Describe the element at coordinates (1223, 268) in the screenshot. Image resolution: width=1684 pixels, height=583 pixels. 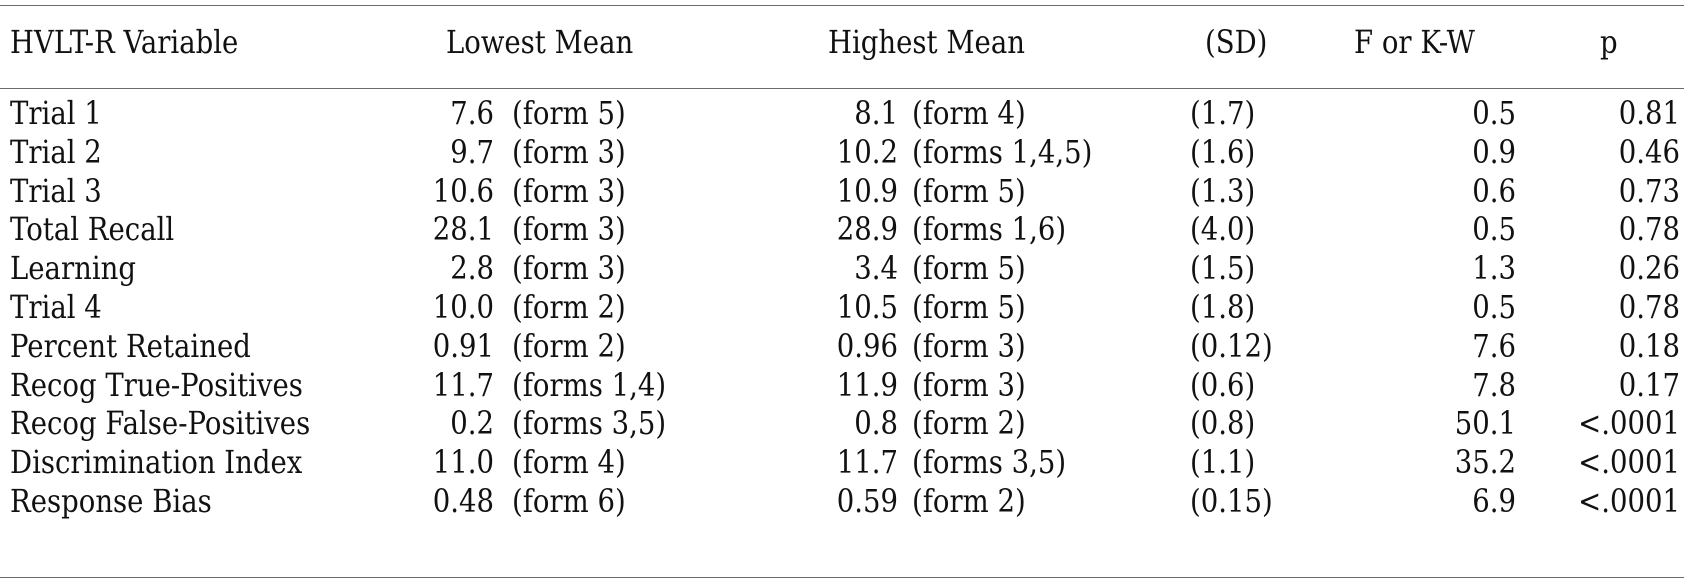
I see `row-sd: (1.5)` at that location.